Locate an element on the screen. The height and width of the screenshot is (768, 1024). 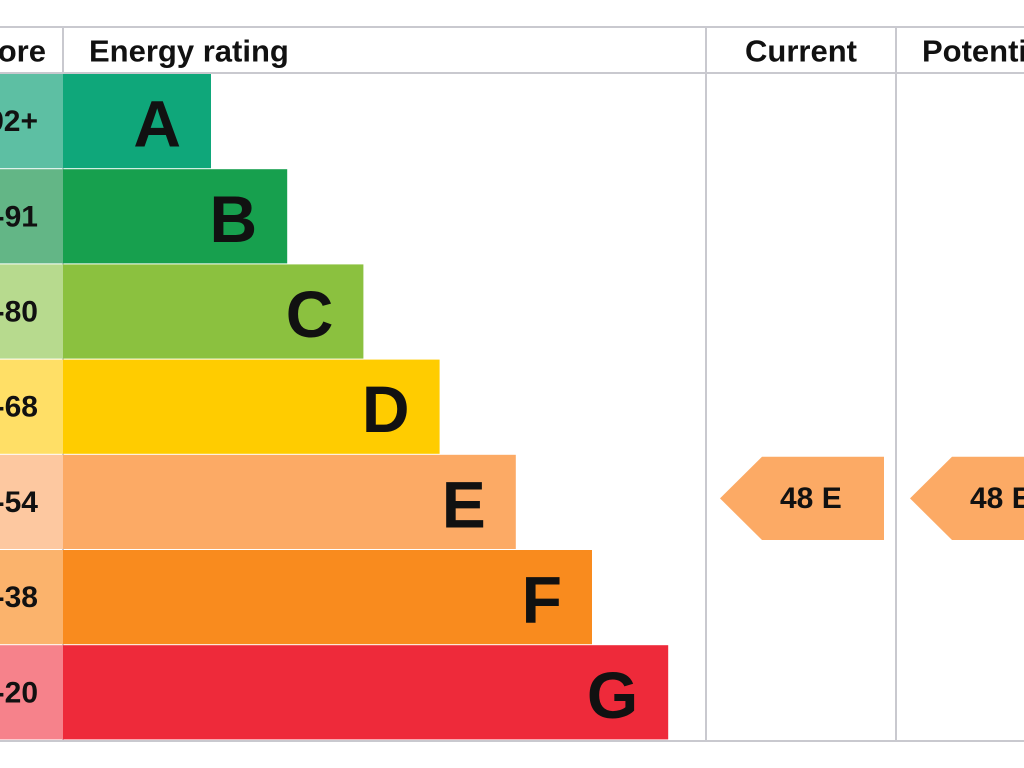
rating-letter: C is located at coordinates (310, 314).